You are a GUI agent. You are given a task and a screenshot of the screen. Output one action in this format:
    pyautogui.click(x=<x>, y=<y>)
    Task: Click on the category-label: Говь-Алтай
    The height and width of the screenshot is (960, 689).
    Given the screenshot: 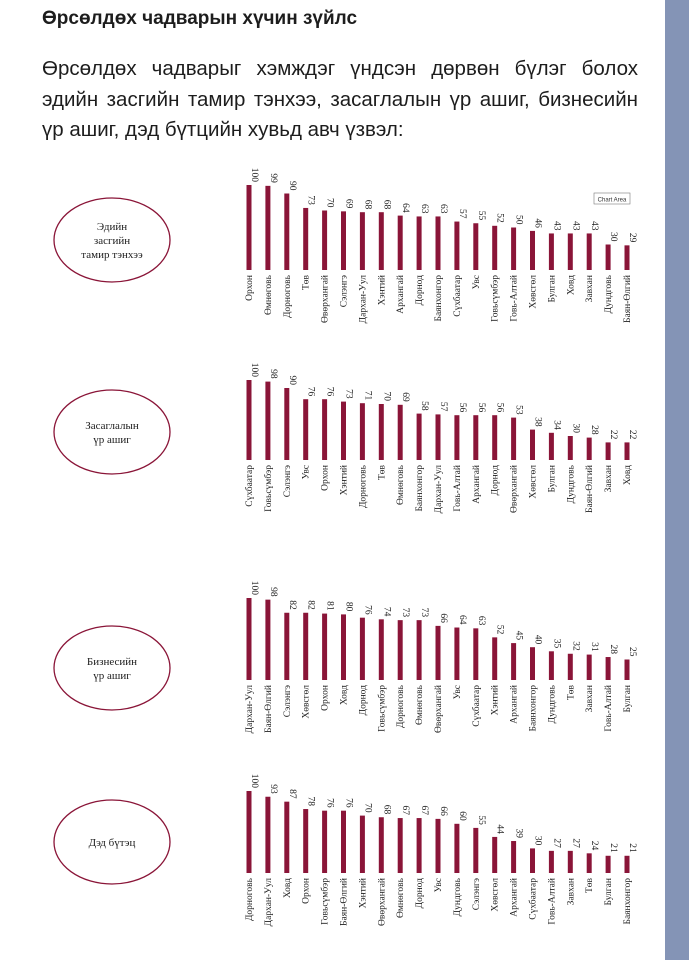 What is the action you would take?
    pyautogui.click(x=457, y=488)
    